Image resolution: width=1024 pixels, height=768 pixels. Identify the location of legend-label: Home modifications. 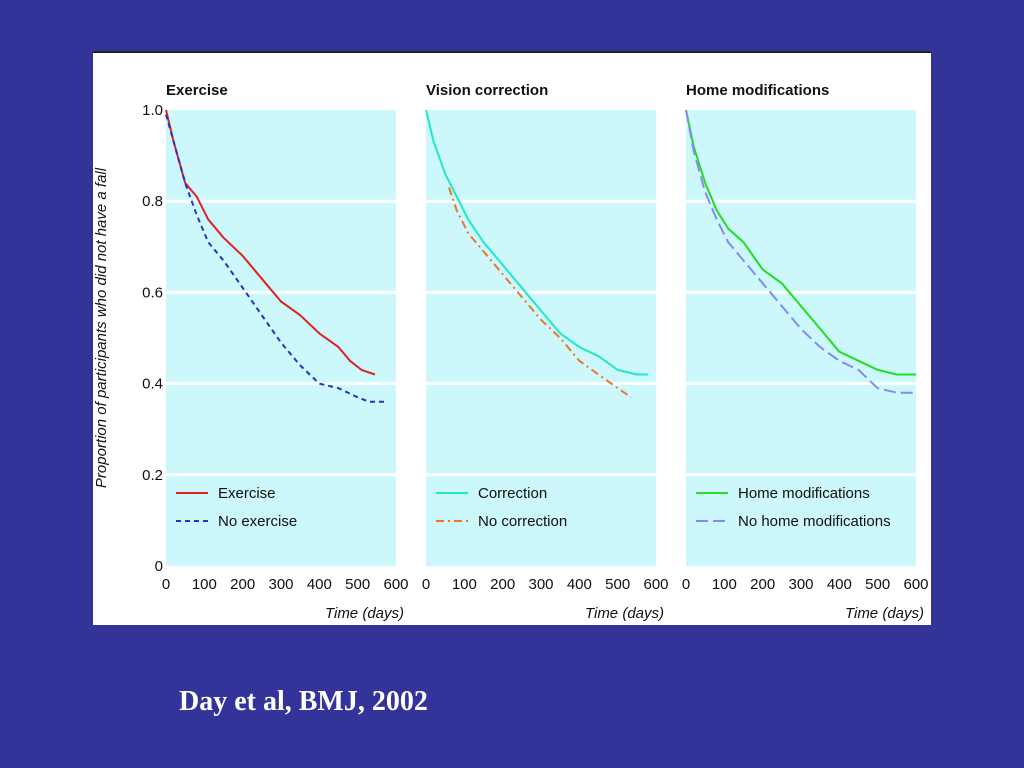
(804, 493).